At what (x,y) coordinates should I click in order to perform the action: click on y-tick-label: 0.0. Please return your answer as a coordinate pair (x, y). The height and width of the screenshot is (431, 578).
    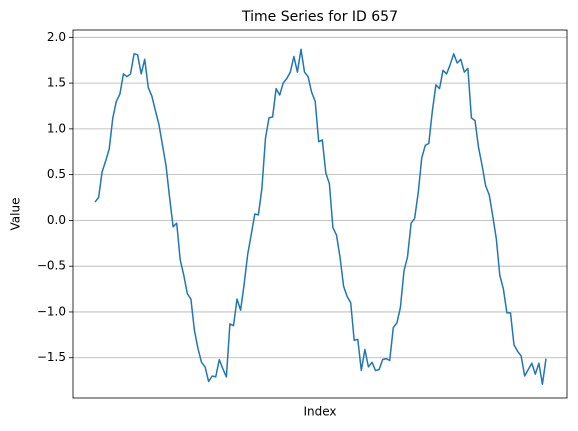
    Looking at the image, I should click on (56, 220).